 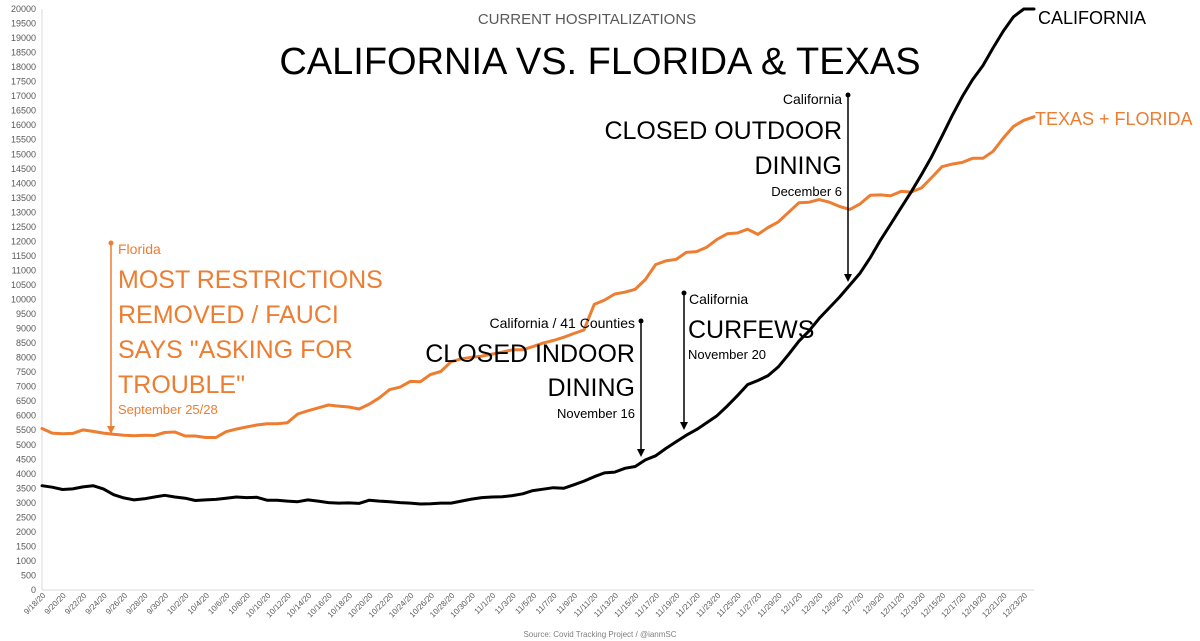 I want to click on x-tick-label: 11/3/20, so click(x=505, y=603).